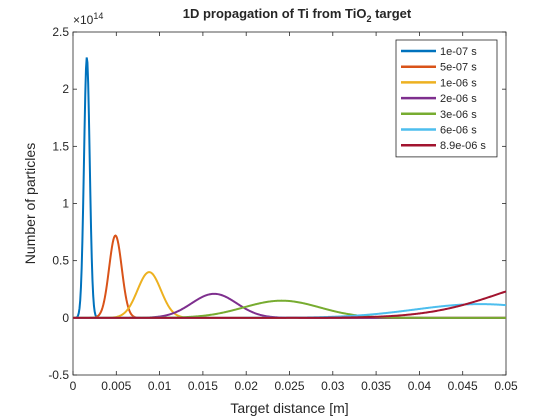 The width and height of the screenshot is (560, 420). What do you see at coordinates (160, 386) in the screenshot?
I see `x-tick-label: 0.01` at bounding box center [160, 386].